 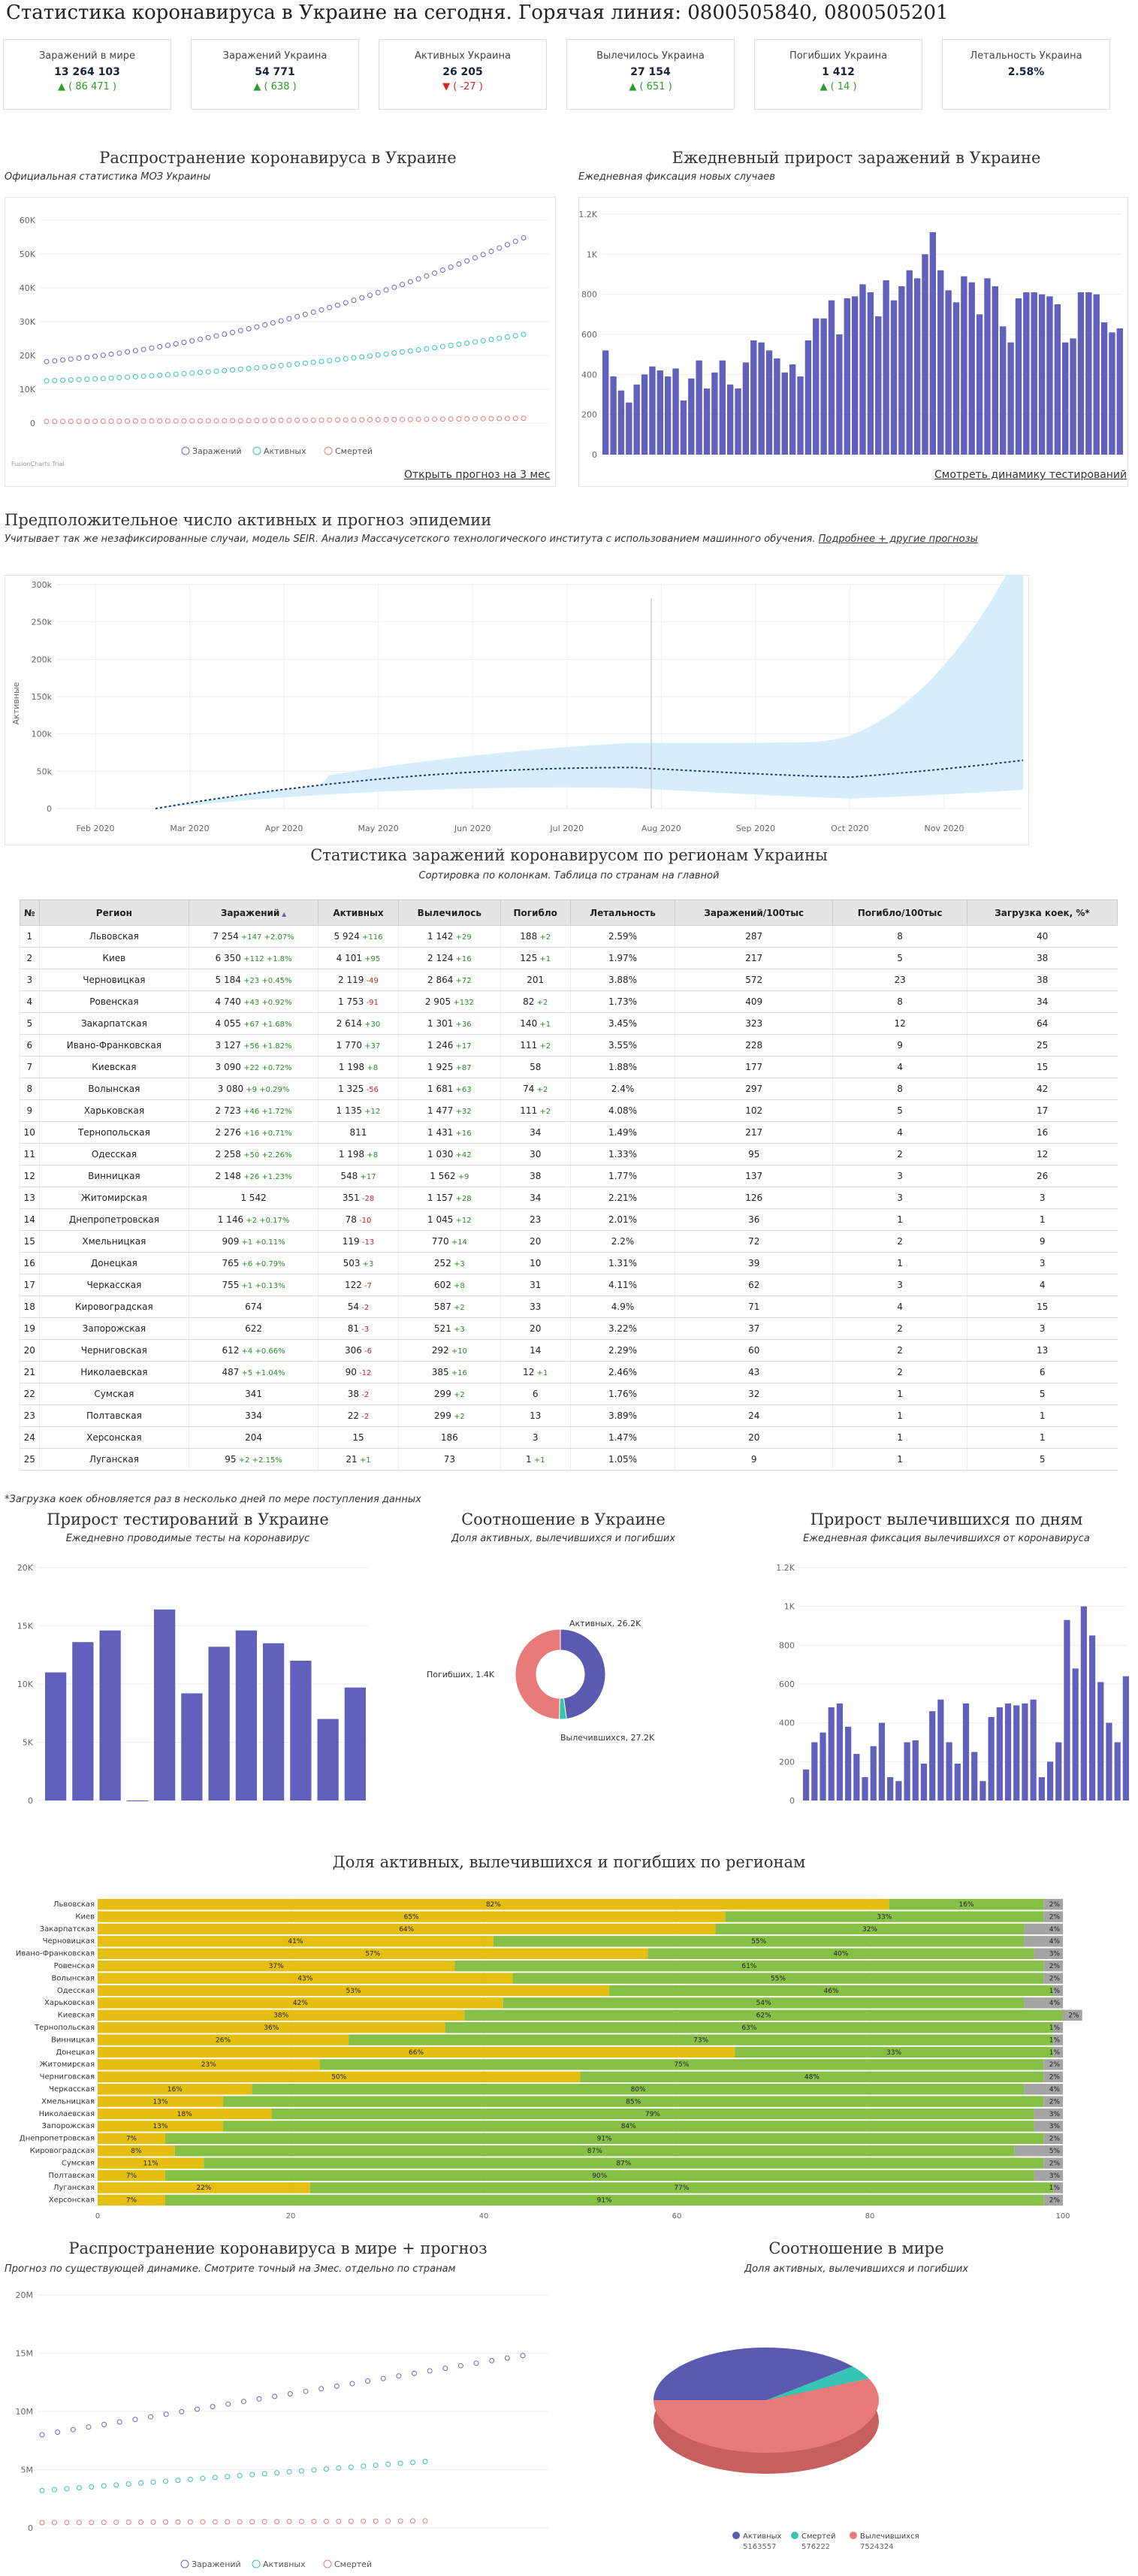 What do you see at coordinates (449, 912) in the screenshot?
I see `table-header: Вылечилось` at bounding box center [449, 912].